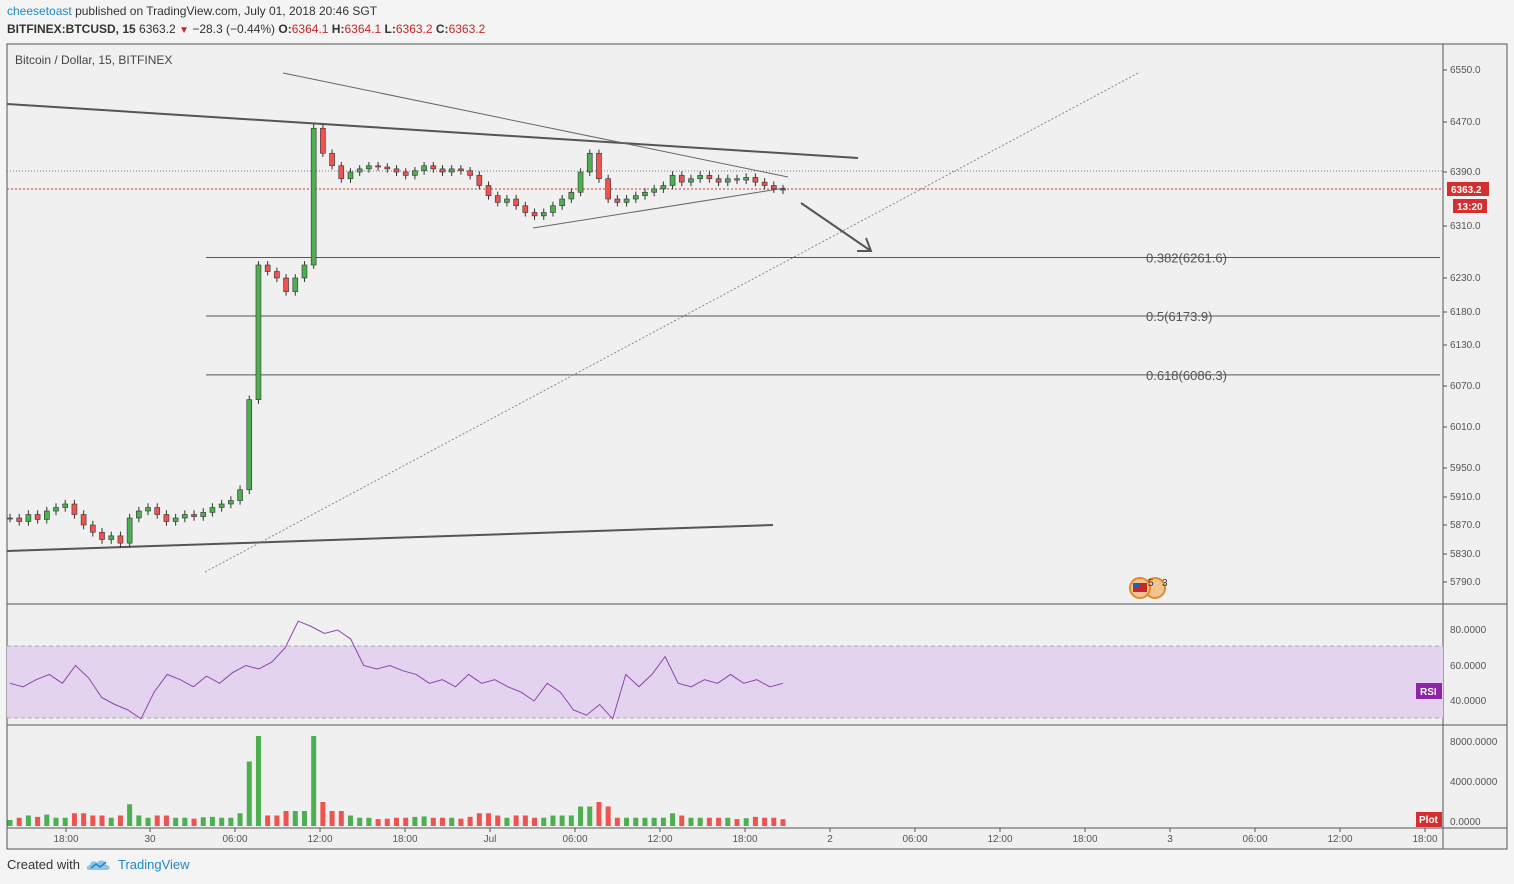 The height and width of the screenshot is (884, 1514). I want to click on projection-arrow, so click(836, 227).